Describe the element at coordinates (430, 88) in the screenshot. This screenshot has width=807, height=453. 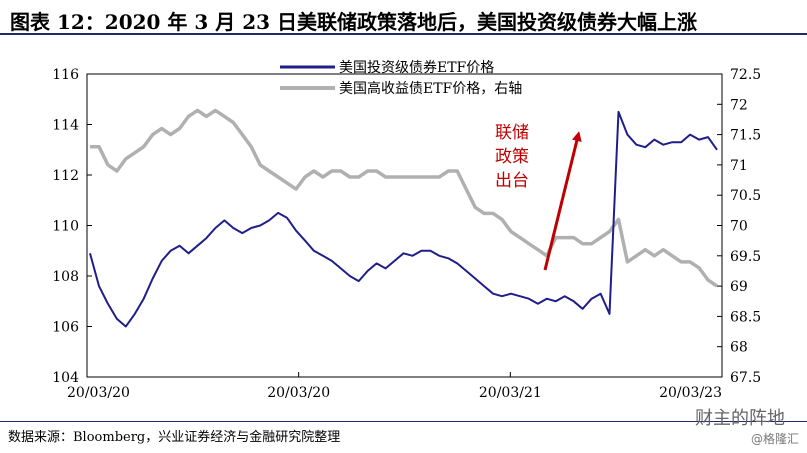
I see `legend-label-hy: 美国高收益债ETF价格，右轴` at that location.